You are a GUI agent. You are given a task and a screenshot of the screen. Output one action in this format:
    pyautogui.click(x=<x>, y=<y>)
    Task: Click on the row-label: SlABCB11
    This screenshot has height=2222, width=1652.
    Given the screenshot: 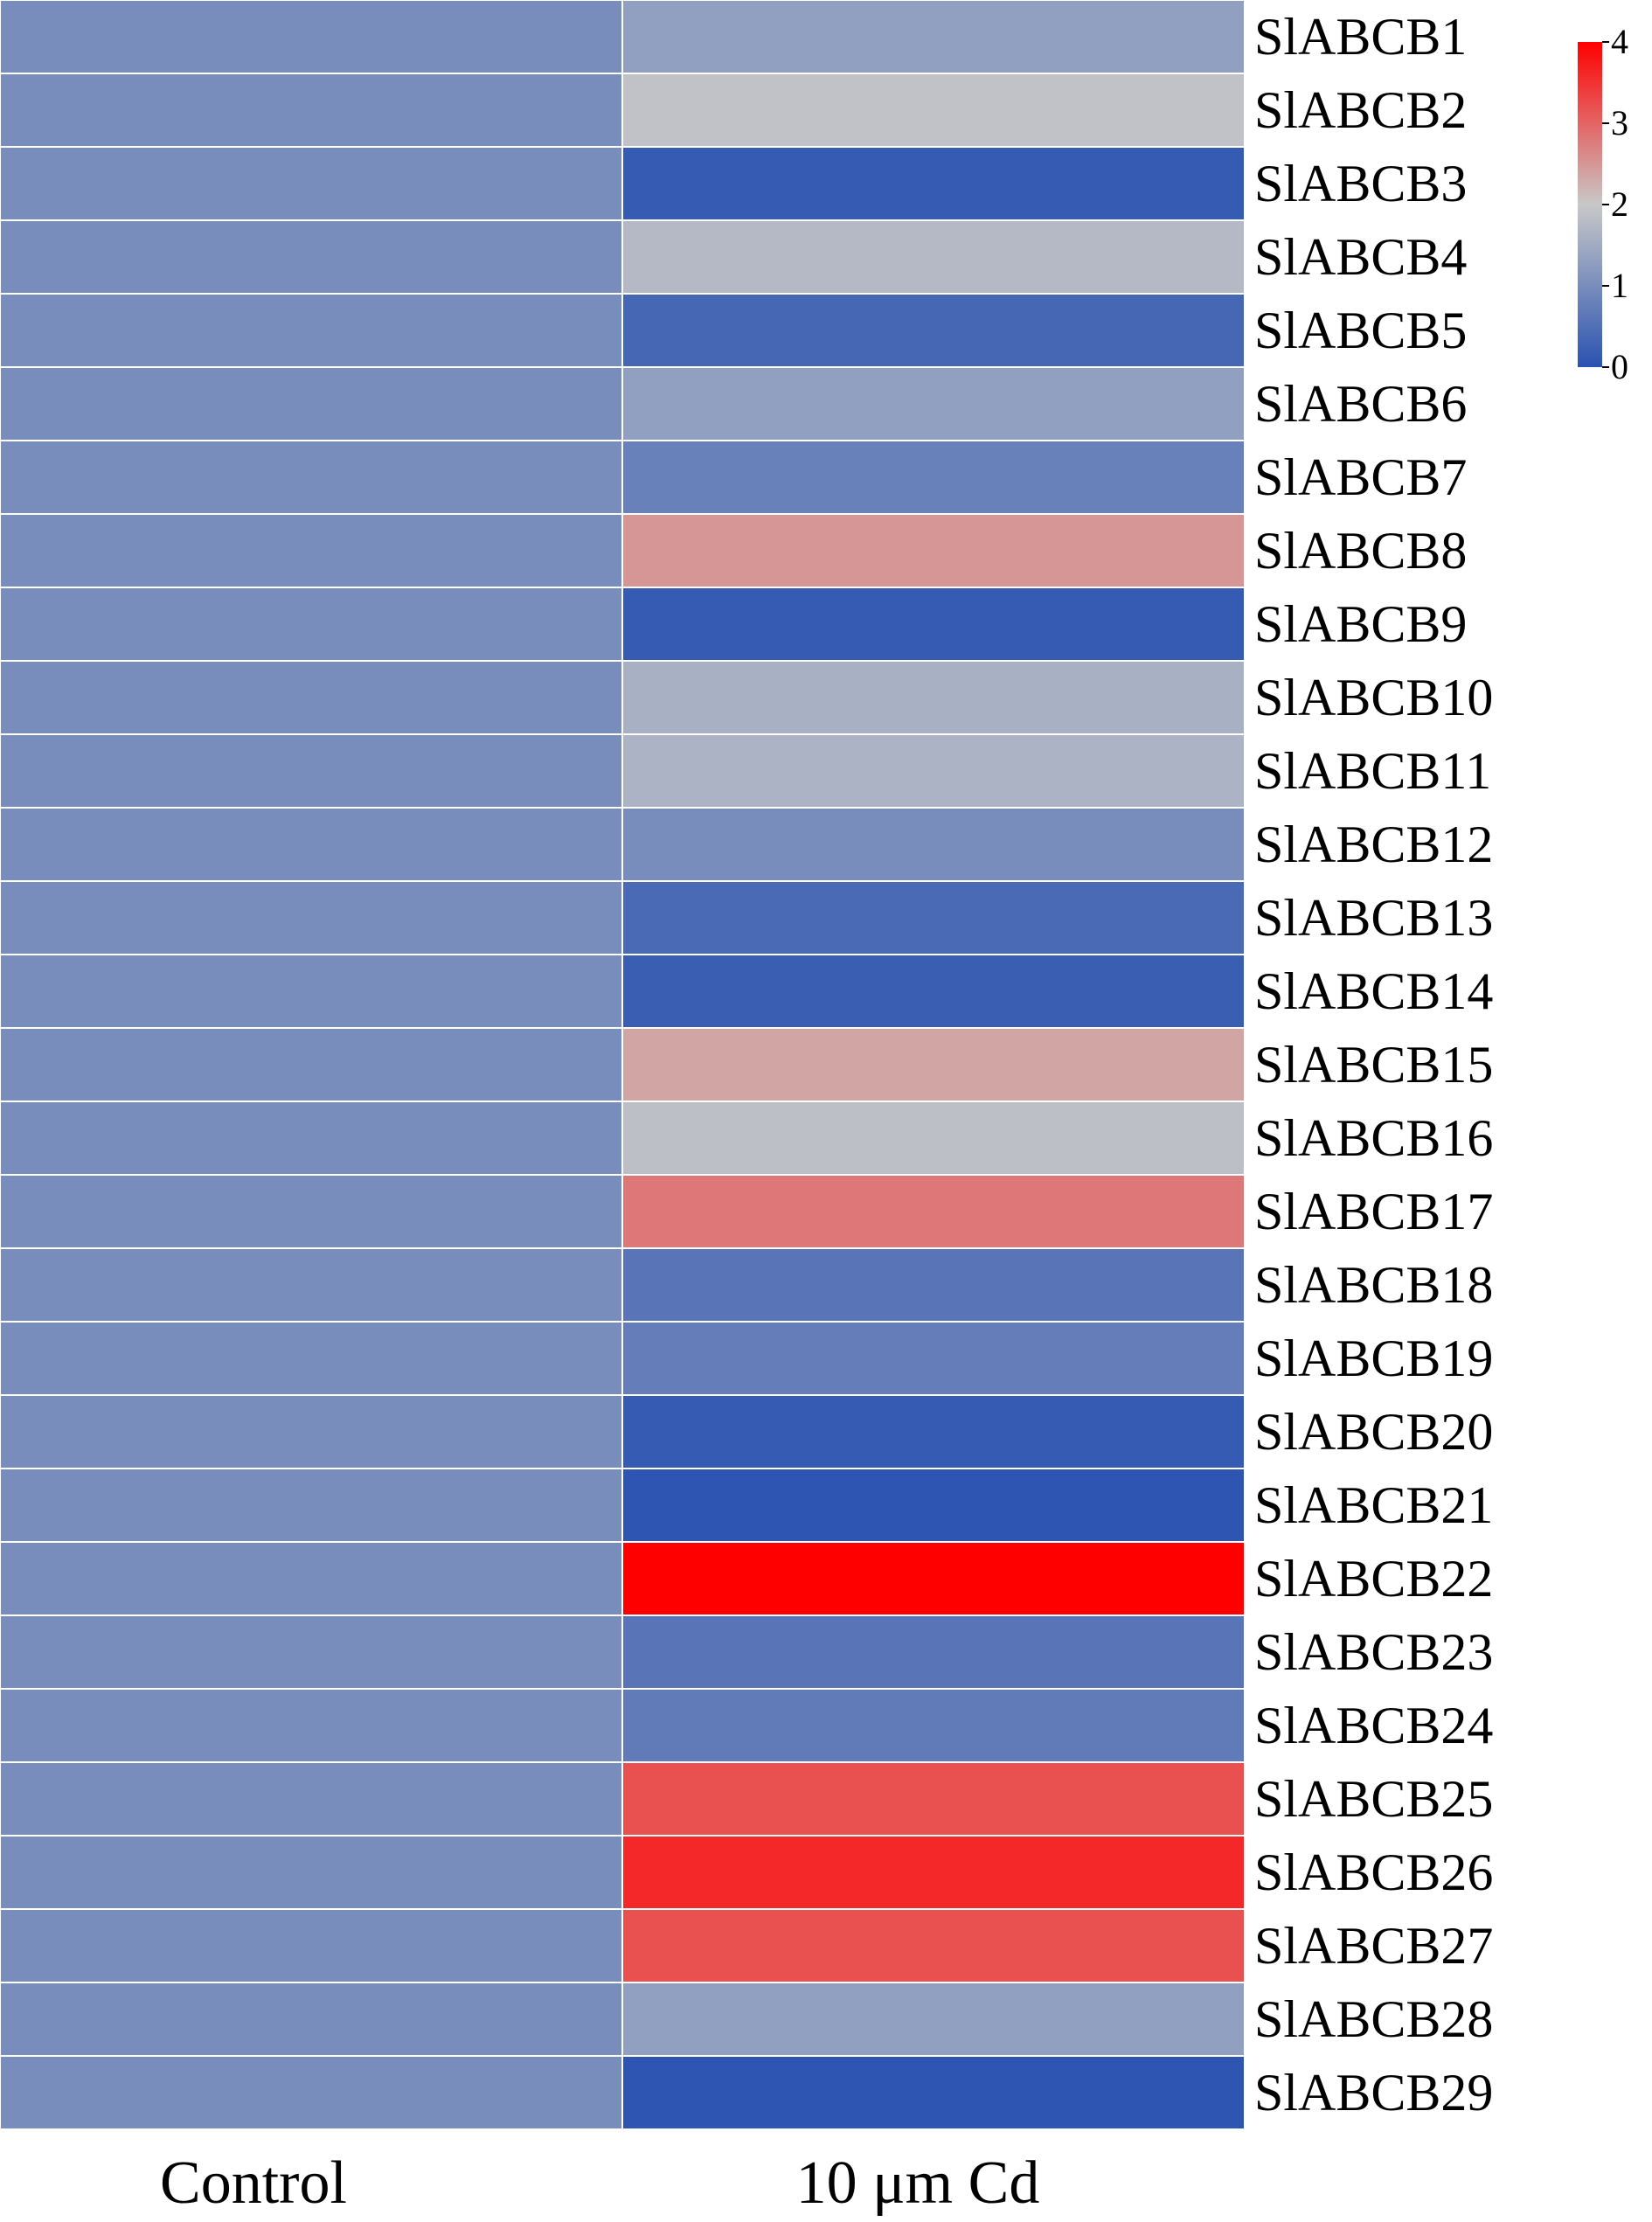 What is the action you would take?
    pyautogui.click(x=1372, y=771)
    